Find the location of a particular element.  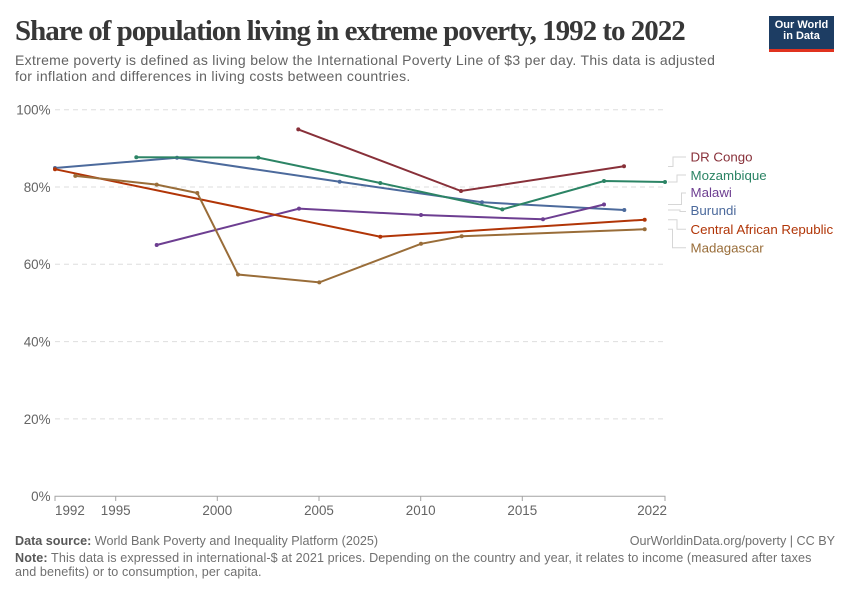

svg-text: DR Congo is located at coordinates (722, 157).